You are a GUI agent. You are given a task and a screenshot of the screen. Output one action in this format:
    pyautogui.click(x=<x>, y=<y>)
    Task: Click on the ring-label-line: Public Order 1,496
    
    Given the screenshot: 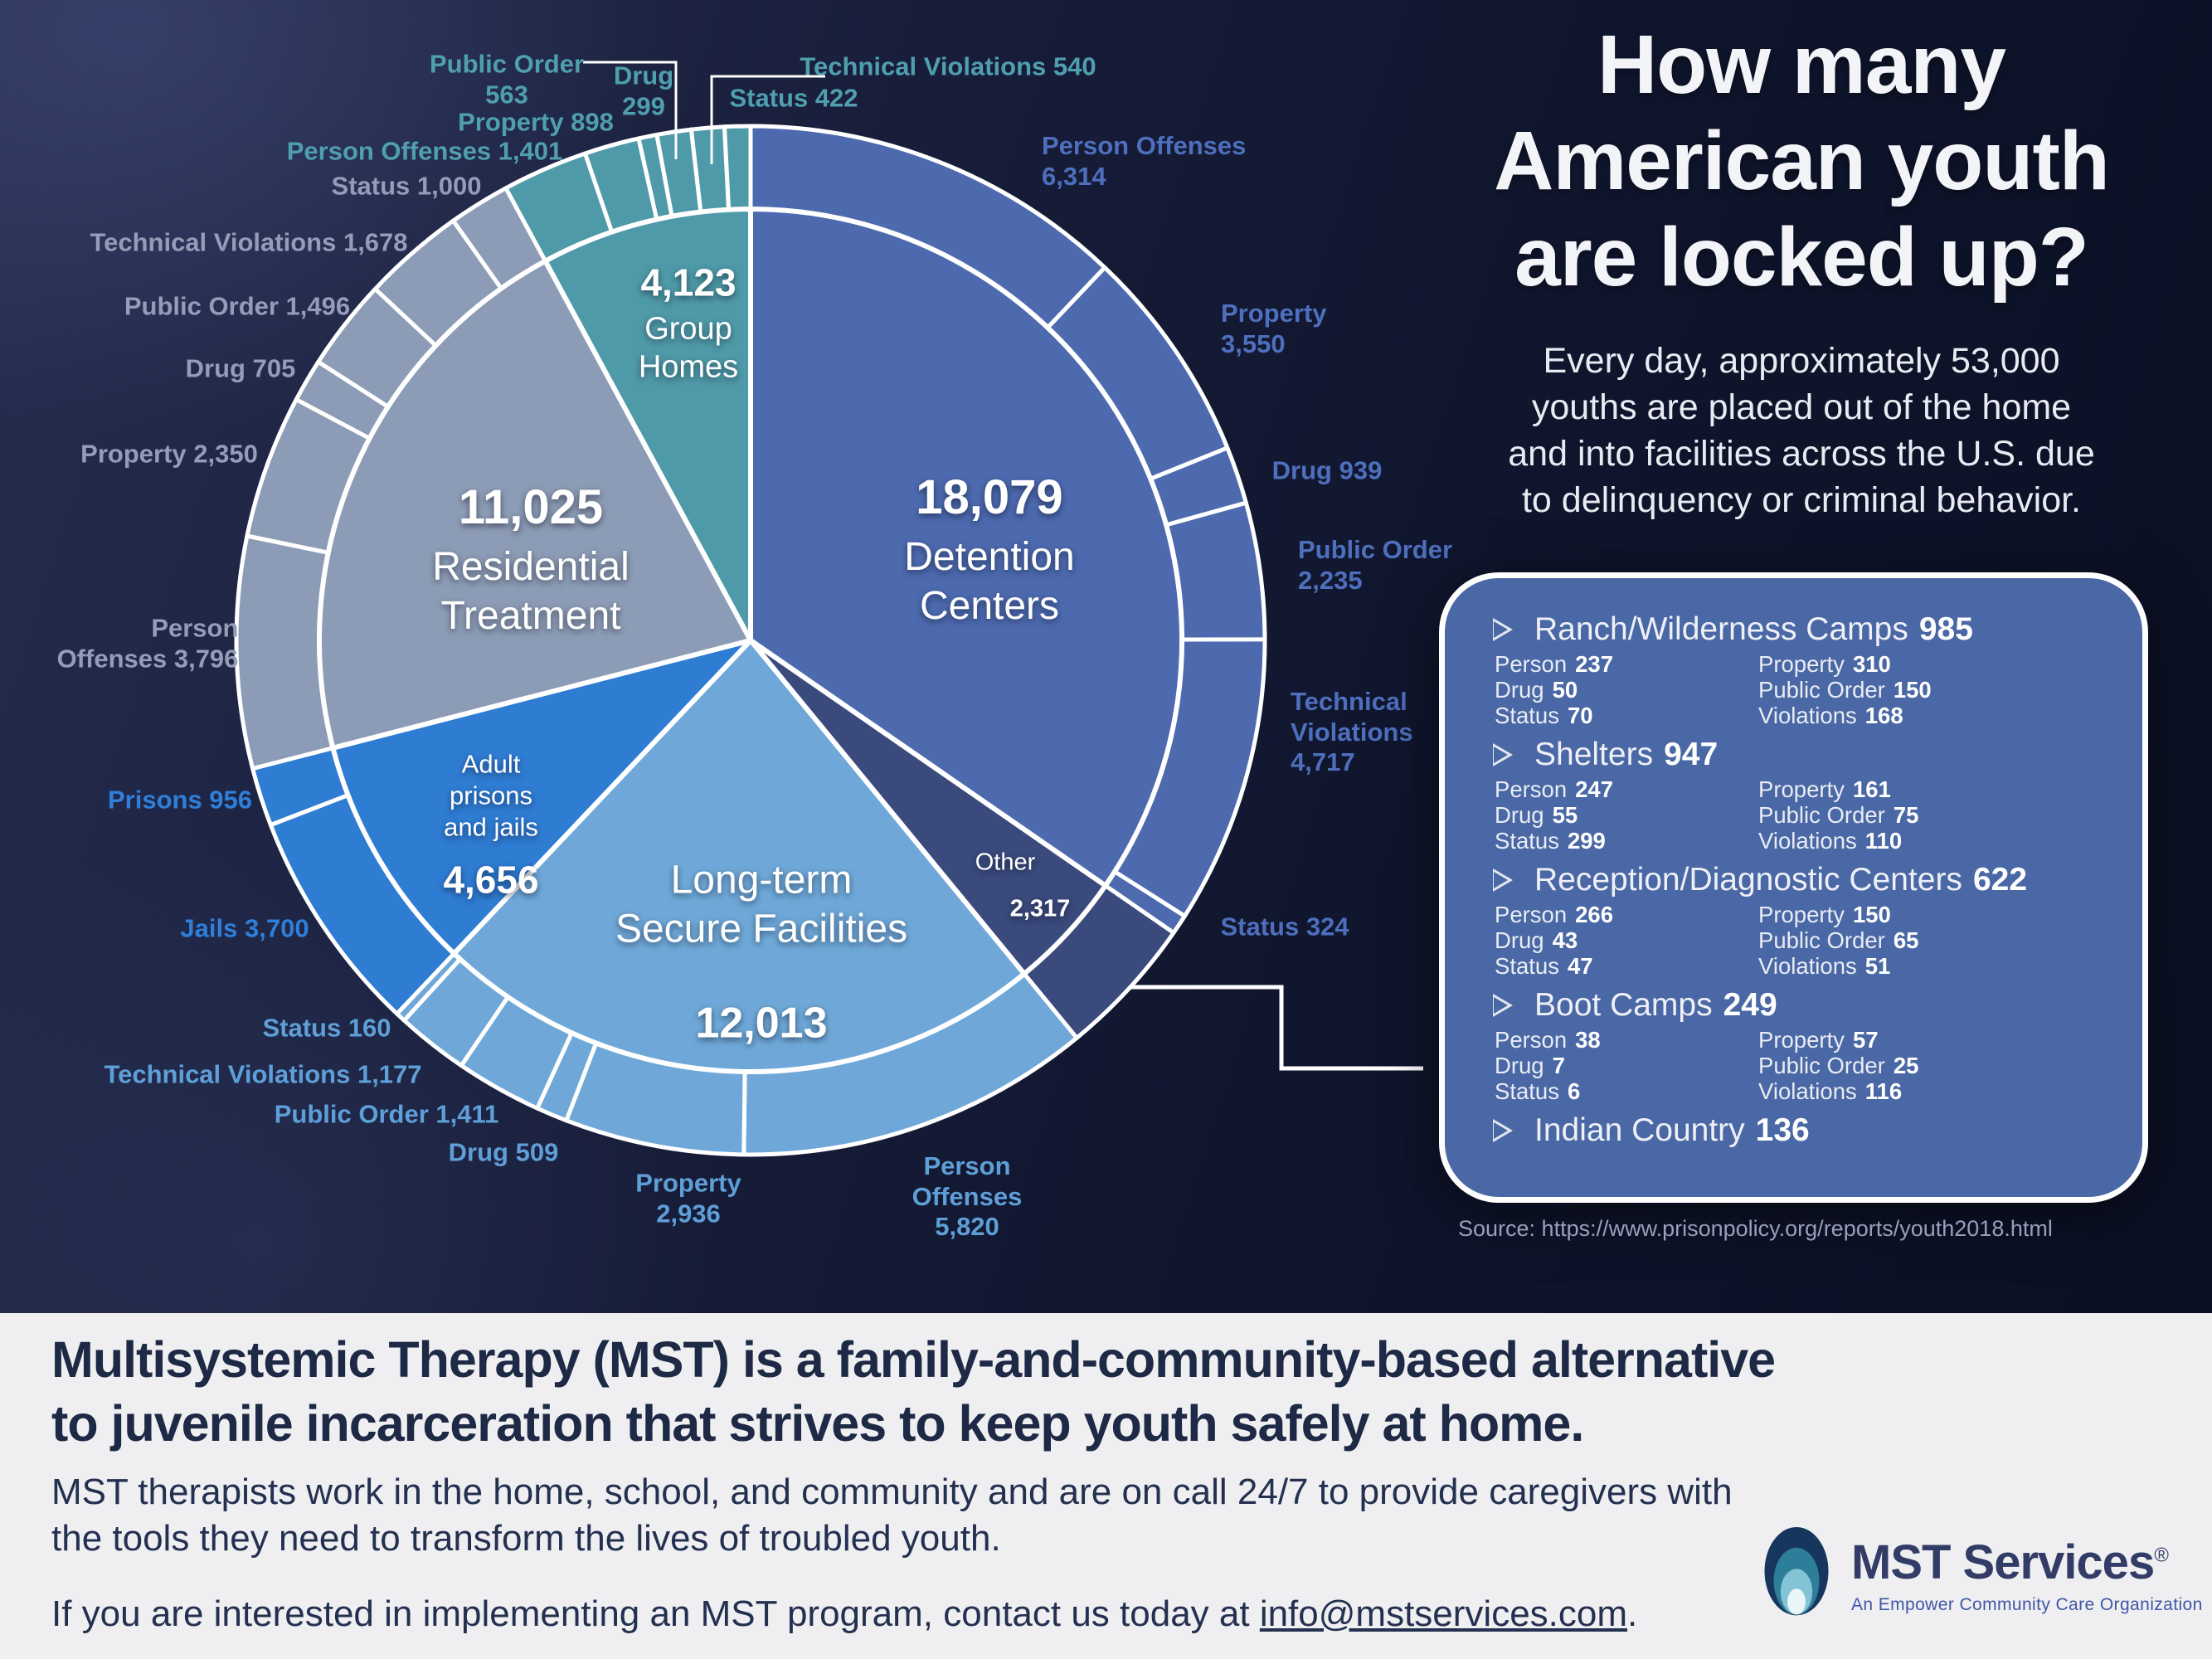 What is the action you would take?
    pyautogui.click(x=237, y=306)
    